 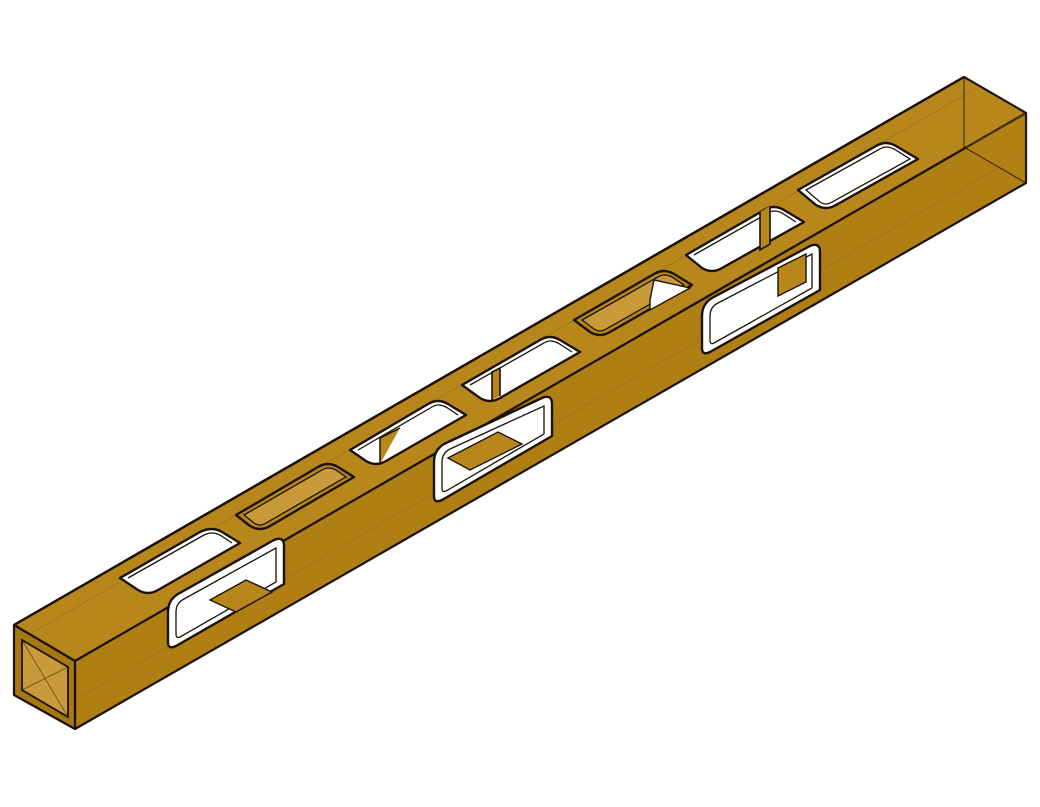 I want to click on tube-far-end-face, so click(x=995, y=130).